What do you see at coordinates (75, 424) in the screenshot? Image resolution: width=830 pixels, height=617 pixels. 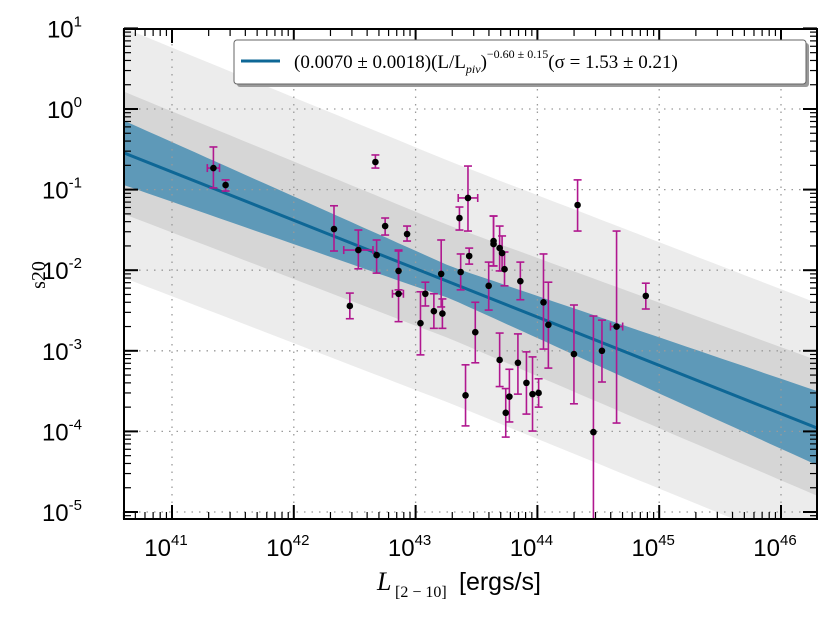 I see `y-tick-exponent: -4` at bounding box center [75, 424].